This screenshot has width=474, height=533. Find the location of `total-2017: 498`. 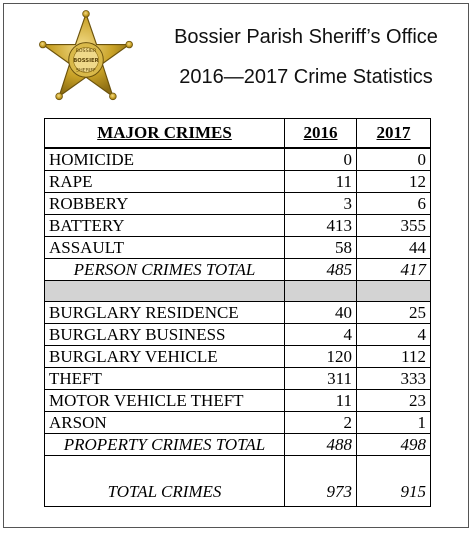

total-2017: 498 is located at coordinates (393, 444).